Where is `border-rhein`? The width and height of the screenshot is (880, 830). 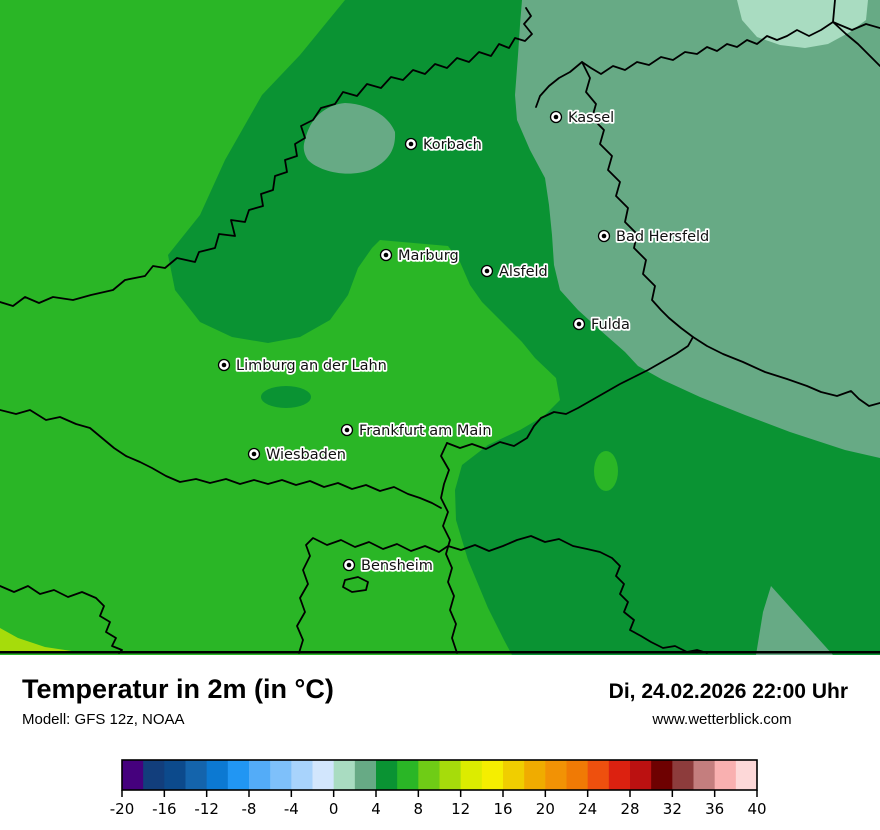 border-rhein is located at coordinates (221, 459).